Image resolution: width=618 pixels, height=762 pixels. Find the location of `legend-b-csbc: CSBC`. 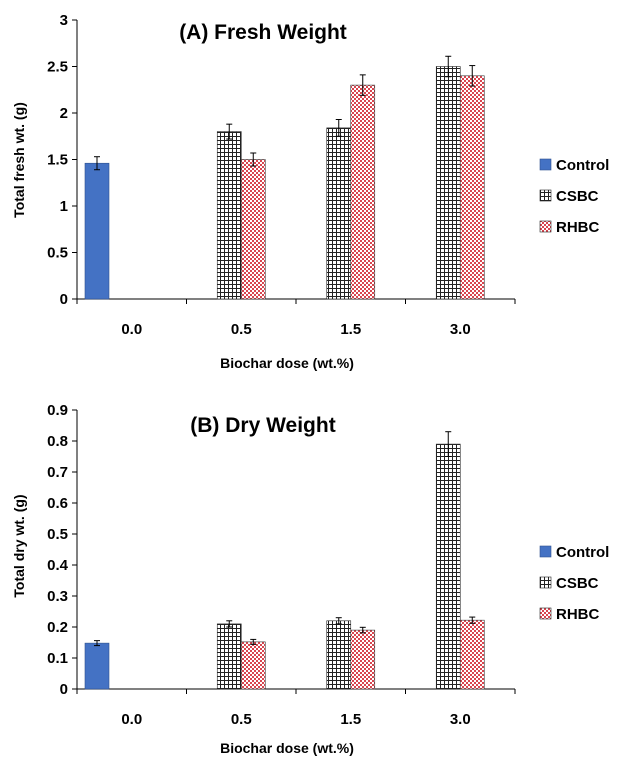

legend-b-csbc: CSBC is located at coordinates (569, 583).